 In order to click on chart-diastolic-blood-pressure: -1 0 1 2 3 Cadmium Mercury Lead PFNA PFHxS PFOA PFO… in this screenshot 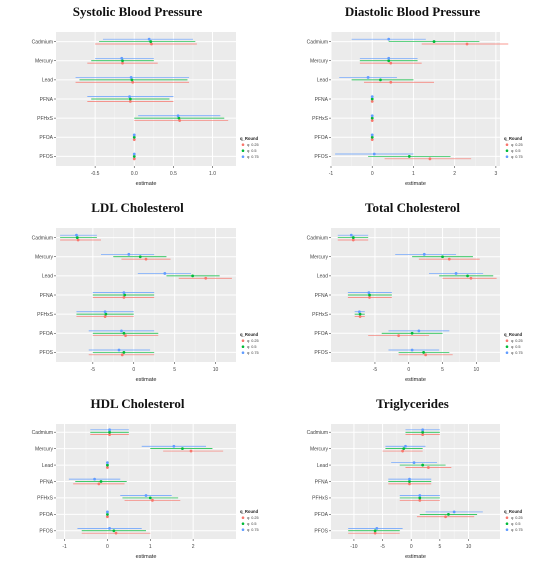, I will do `click(415, 109)`.